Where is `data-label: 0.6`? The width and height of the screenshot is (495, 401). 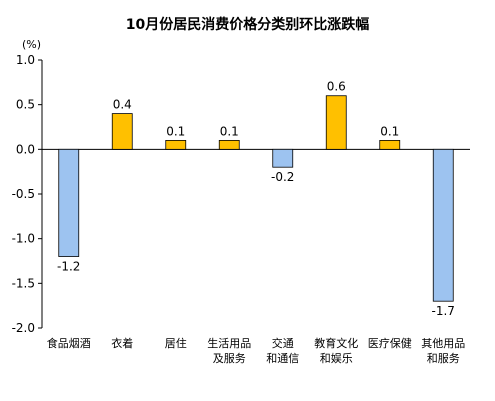
data-label: 0.6 is located at coordinates (336, 87).